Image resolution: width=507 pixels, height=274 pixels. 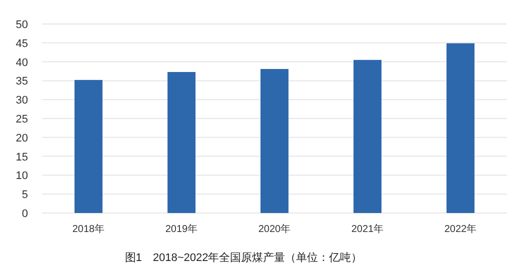 What do you see at coordinates (25, 214) in the screenshot?
I see `y-tick-label: 0` at bounding box center [25, 214].